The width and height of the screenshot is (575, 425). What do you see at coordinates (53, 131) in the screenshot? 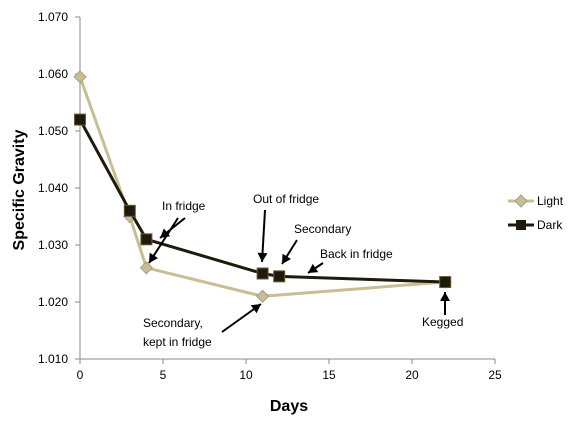
I see `y-tick-label: 1.050` at bounding box center [53, 131].